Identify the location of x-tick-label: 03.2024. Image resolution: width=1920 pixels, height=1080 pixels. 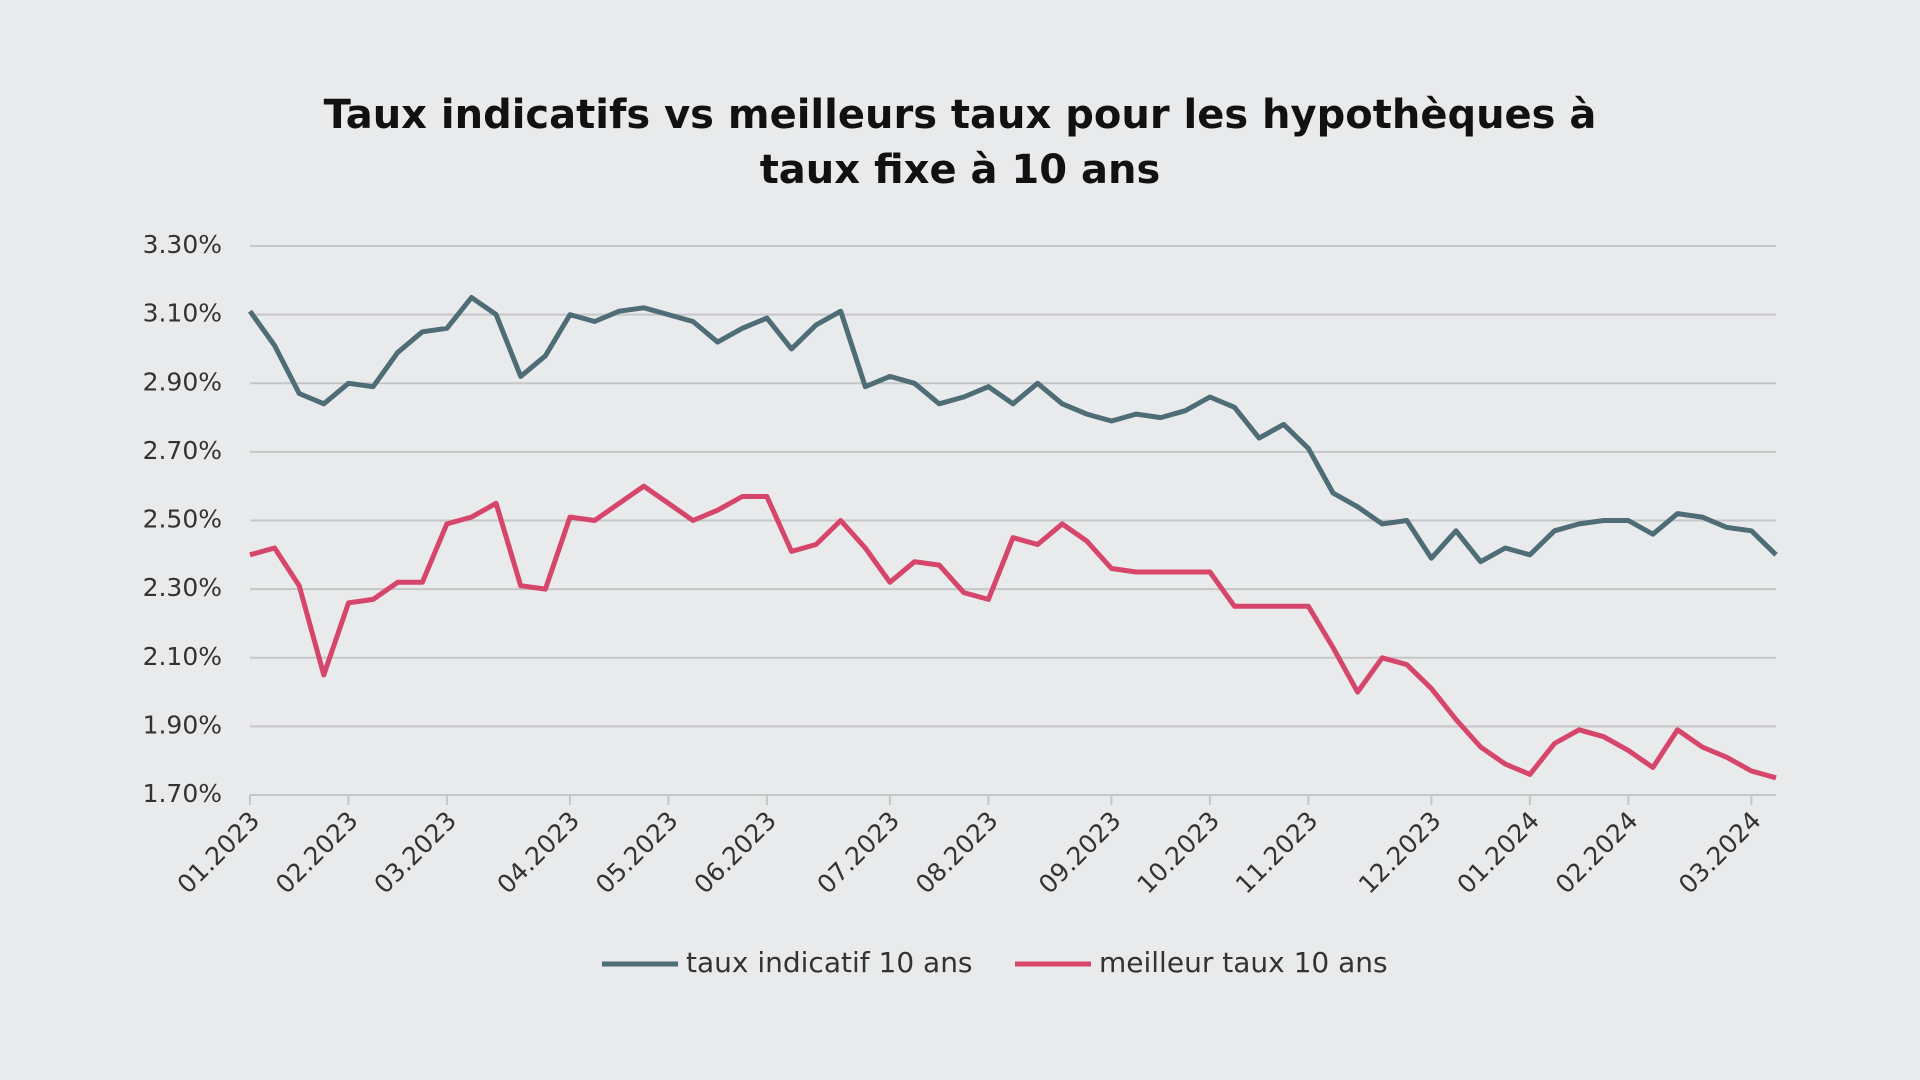
(1720, 853).